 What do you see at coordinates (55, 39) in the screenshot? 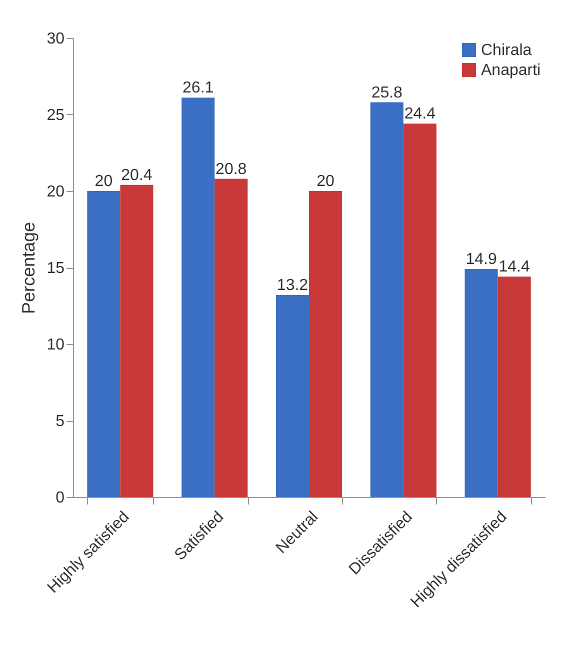
I see `y-tick-label: 30` at bounding box center [55, 39].